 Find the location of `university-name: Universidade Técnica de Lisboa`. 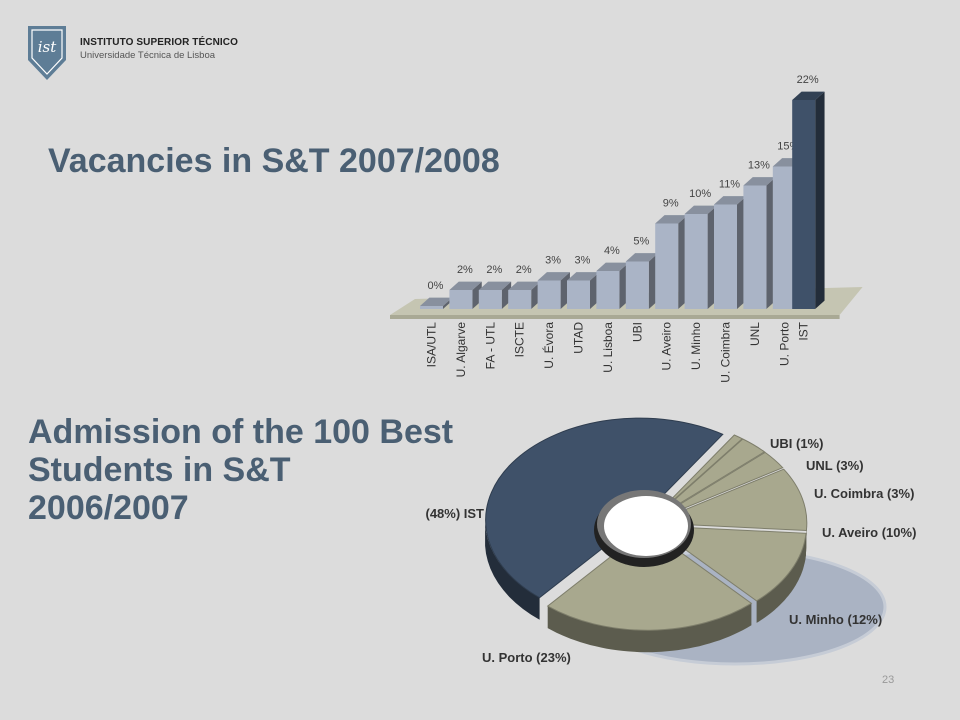

university-name: Universidade Técnica de Lisboa is located at coordinates (148, 55).